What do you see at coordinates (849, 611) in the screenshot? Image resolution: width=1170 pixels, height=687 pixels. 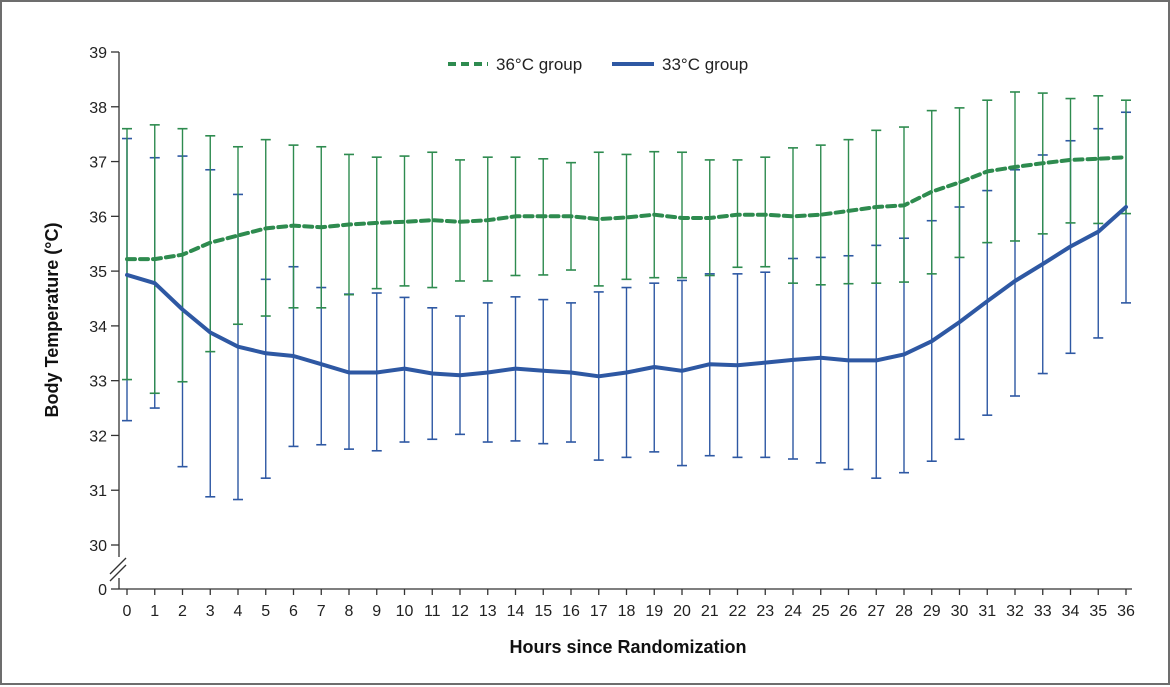 I see `x-tick-label: 26` at bounding box center [849, 611].